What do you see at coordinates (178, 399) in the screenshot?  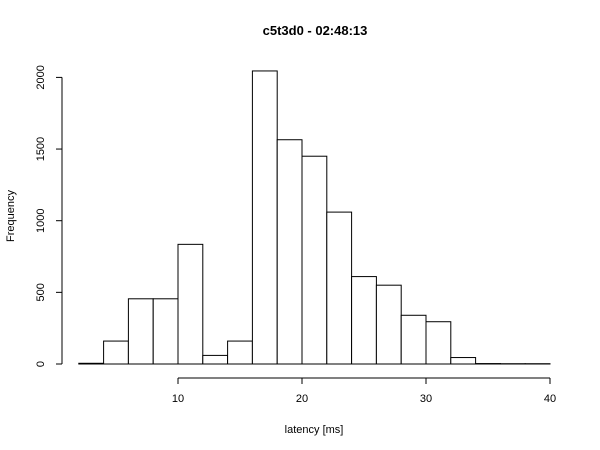 I see `x-tick-label: 10` at bounding box center [178, 399].